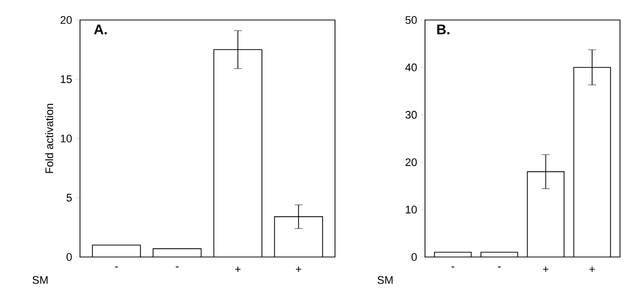  I want to click on y-tick-label: 50, so click(411, 20).